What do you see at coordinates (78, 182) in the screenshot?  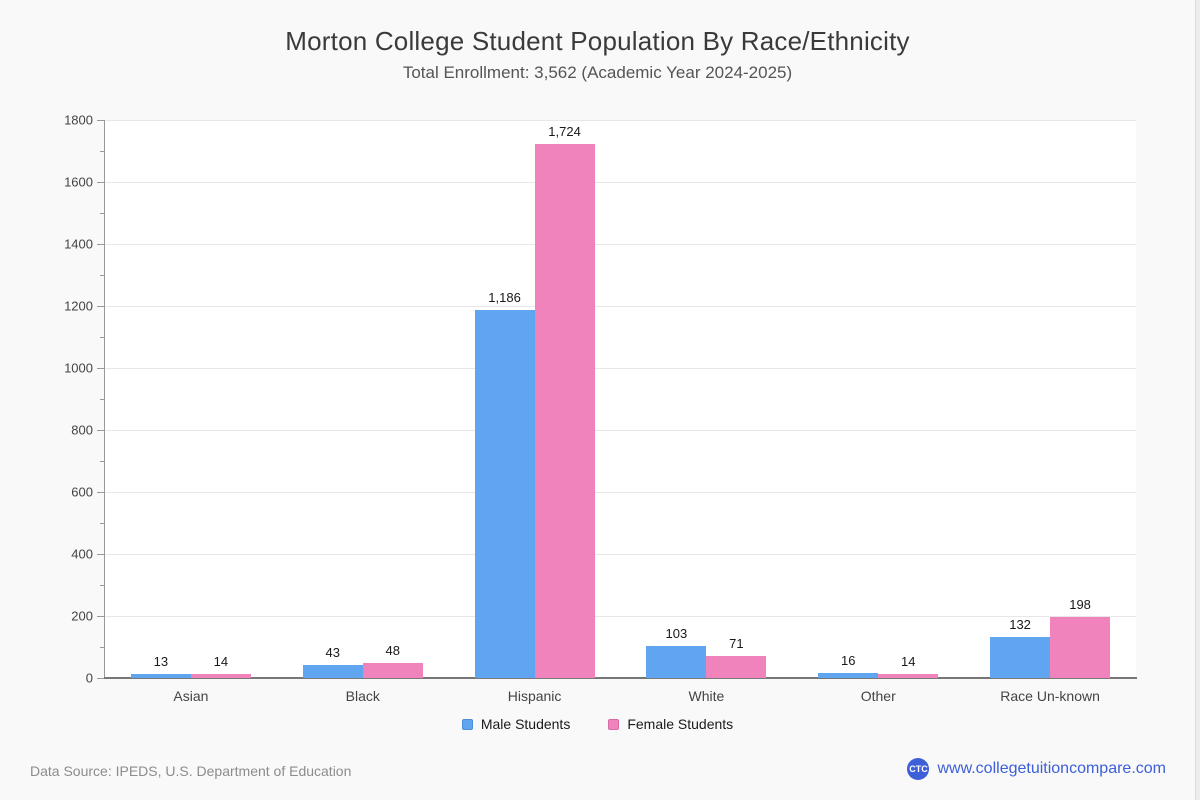 I see `y-tick-label-1600: 1600` at bounding box center [78, 182].